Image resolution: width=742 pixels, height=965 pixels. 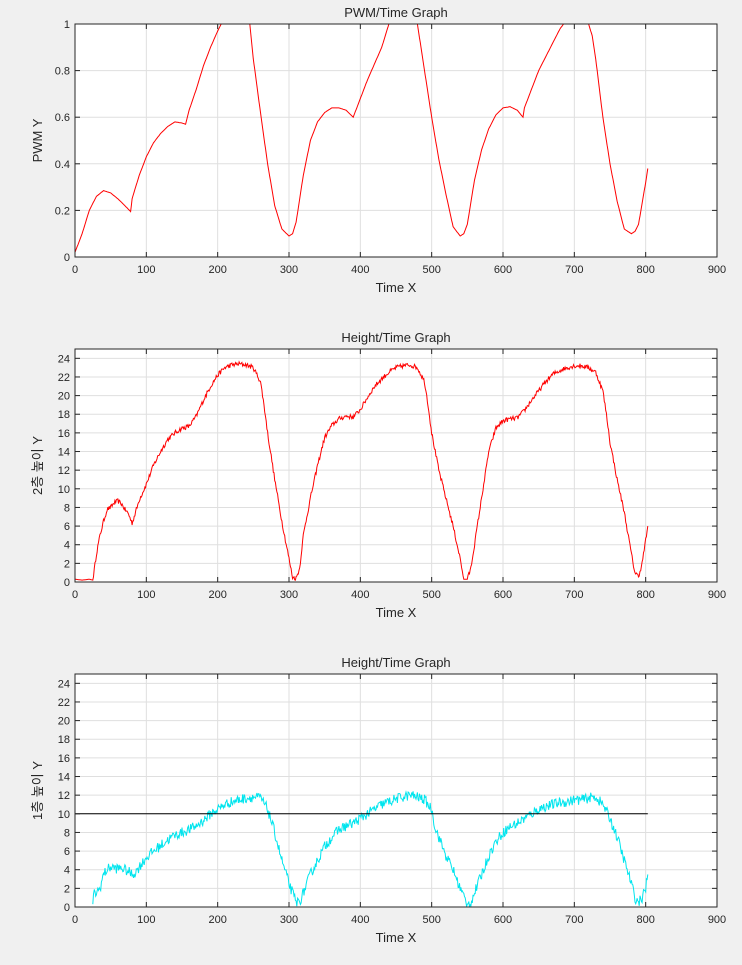 I want to click on plot2-ytick-label: 0, so click(x=67, y=583).